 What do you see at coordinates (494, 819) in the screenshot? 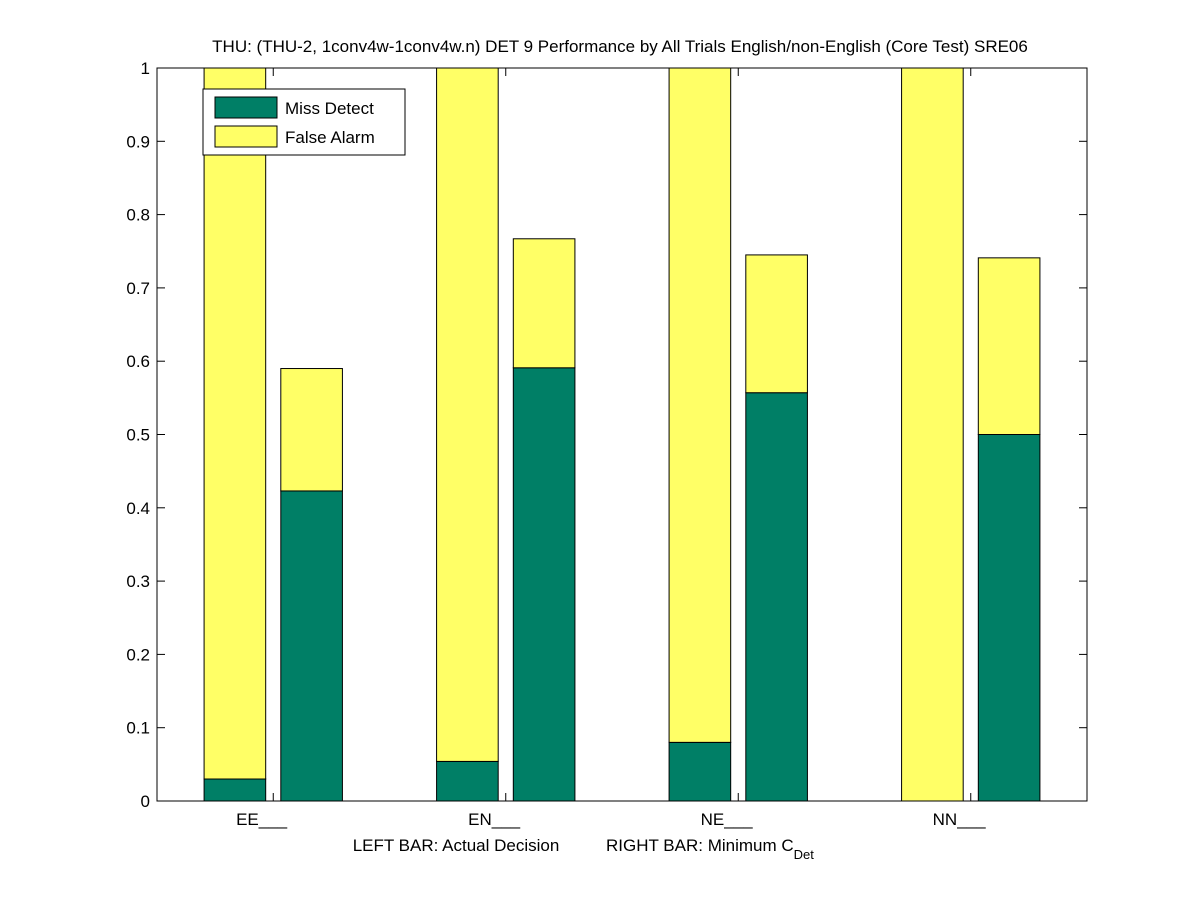
I see `x-tick-label: EN___` at bounding box center [494, 819].